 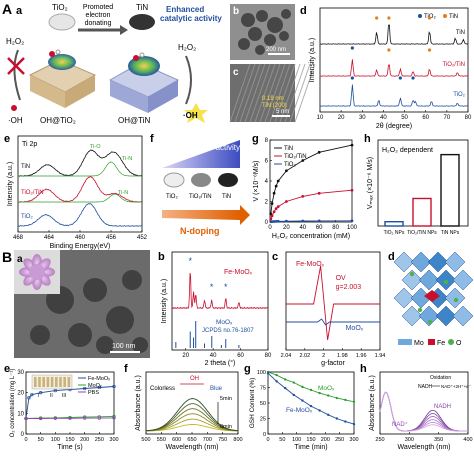 What do you see at coordinates (228, 331) in the screenshot?
I see `ref-label: JCPDS no.76-1807` at bounding box center [228, 331].